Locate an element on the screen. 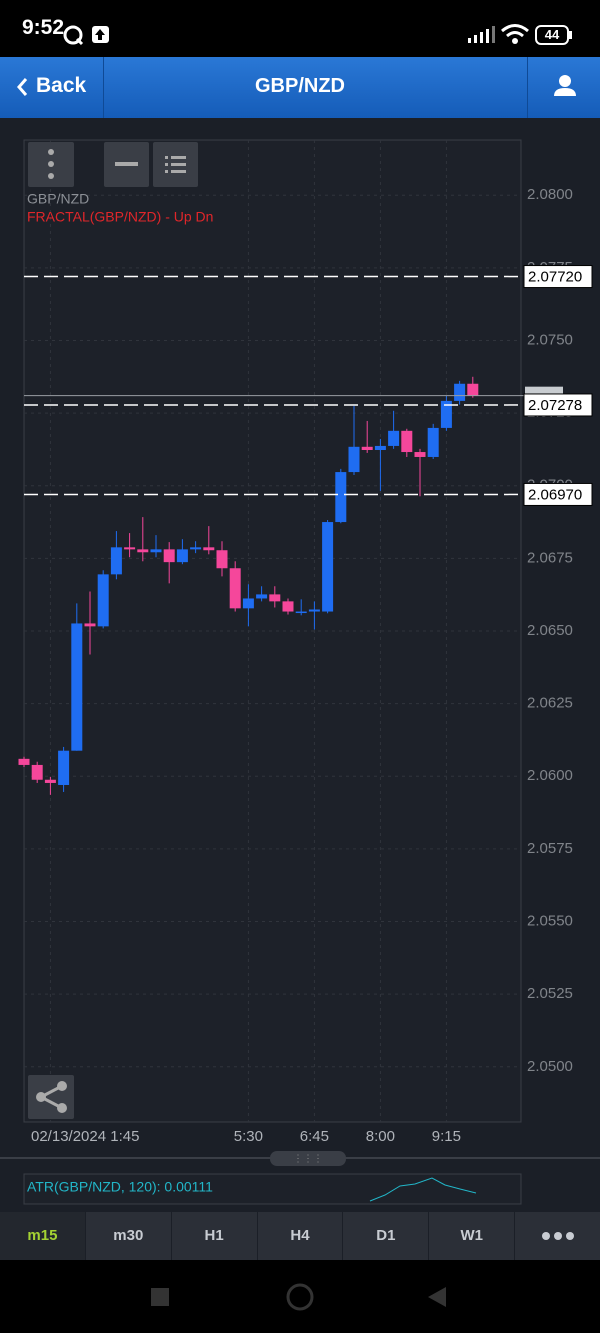 This screenshot has width=600, height=1333. timeframe-tab: W1 is located at coordinates (472, 1236).